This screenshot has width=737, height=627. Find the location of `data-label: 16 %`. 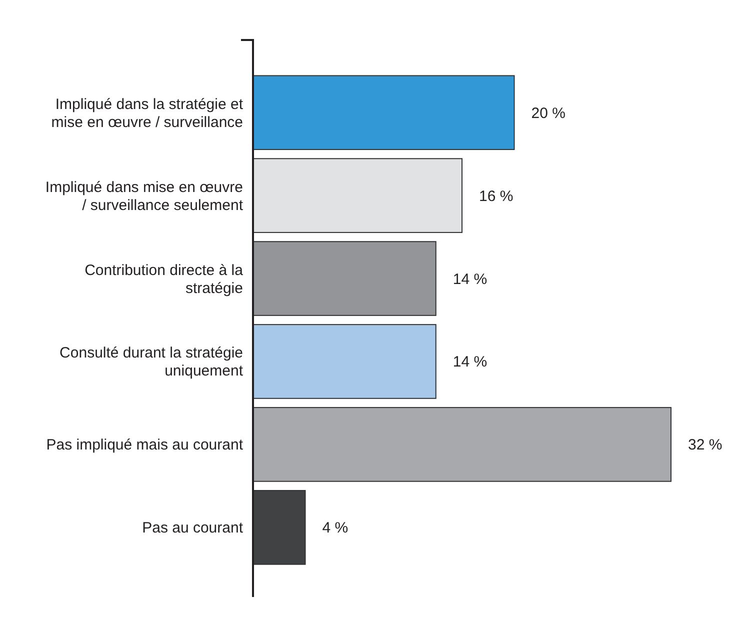

data-label: 16 % is located at coordinates (496, 196).